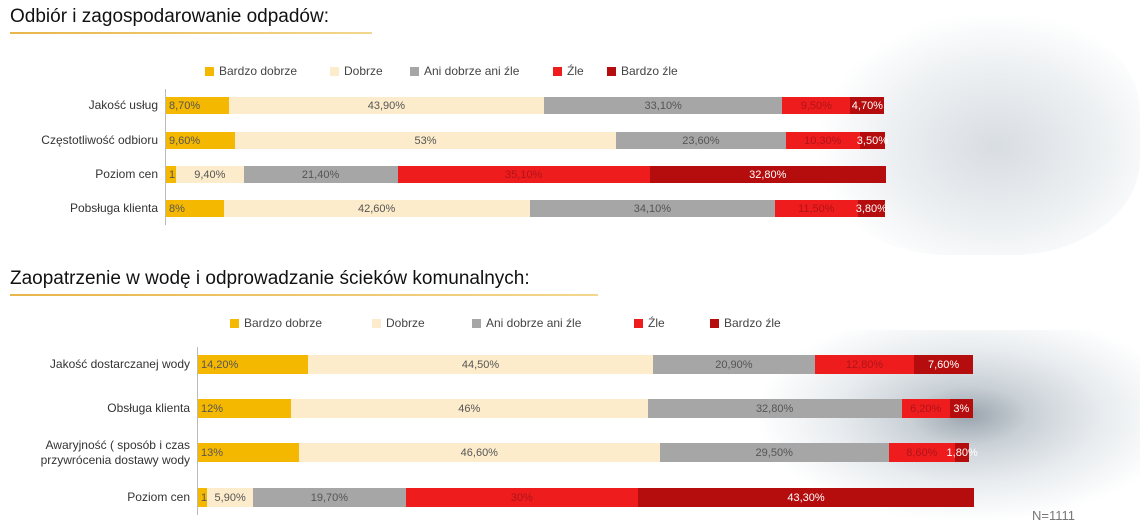 The image size is (1140, 525). I want to click on data-label: 11,50%, so click(816, 208).